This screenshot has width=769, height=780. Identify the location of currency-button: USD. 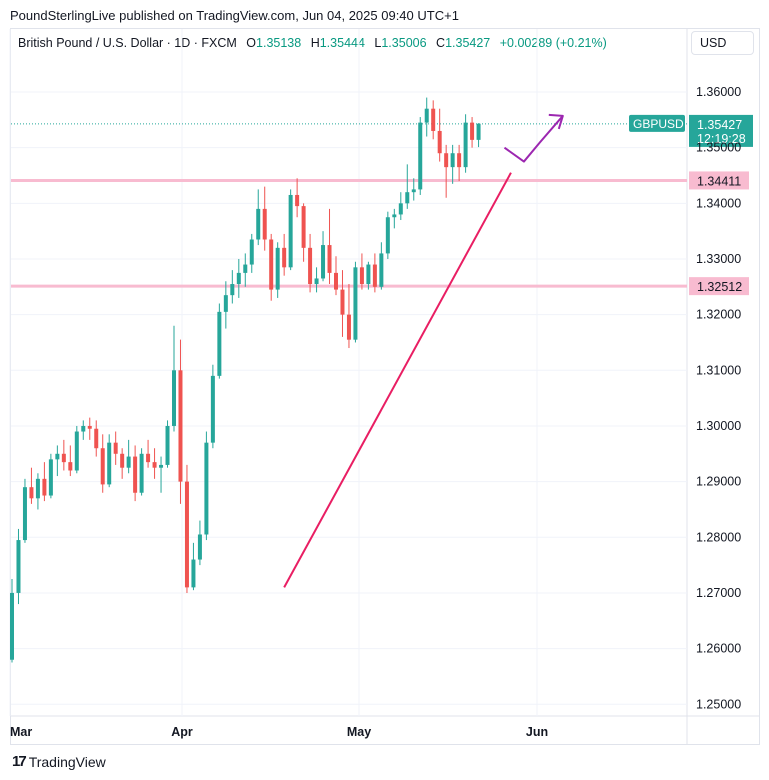
(722, 43).